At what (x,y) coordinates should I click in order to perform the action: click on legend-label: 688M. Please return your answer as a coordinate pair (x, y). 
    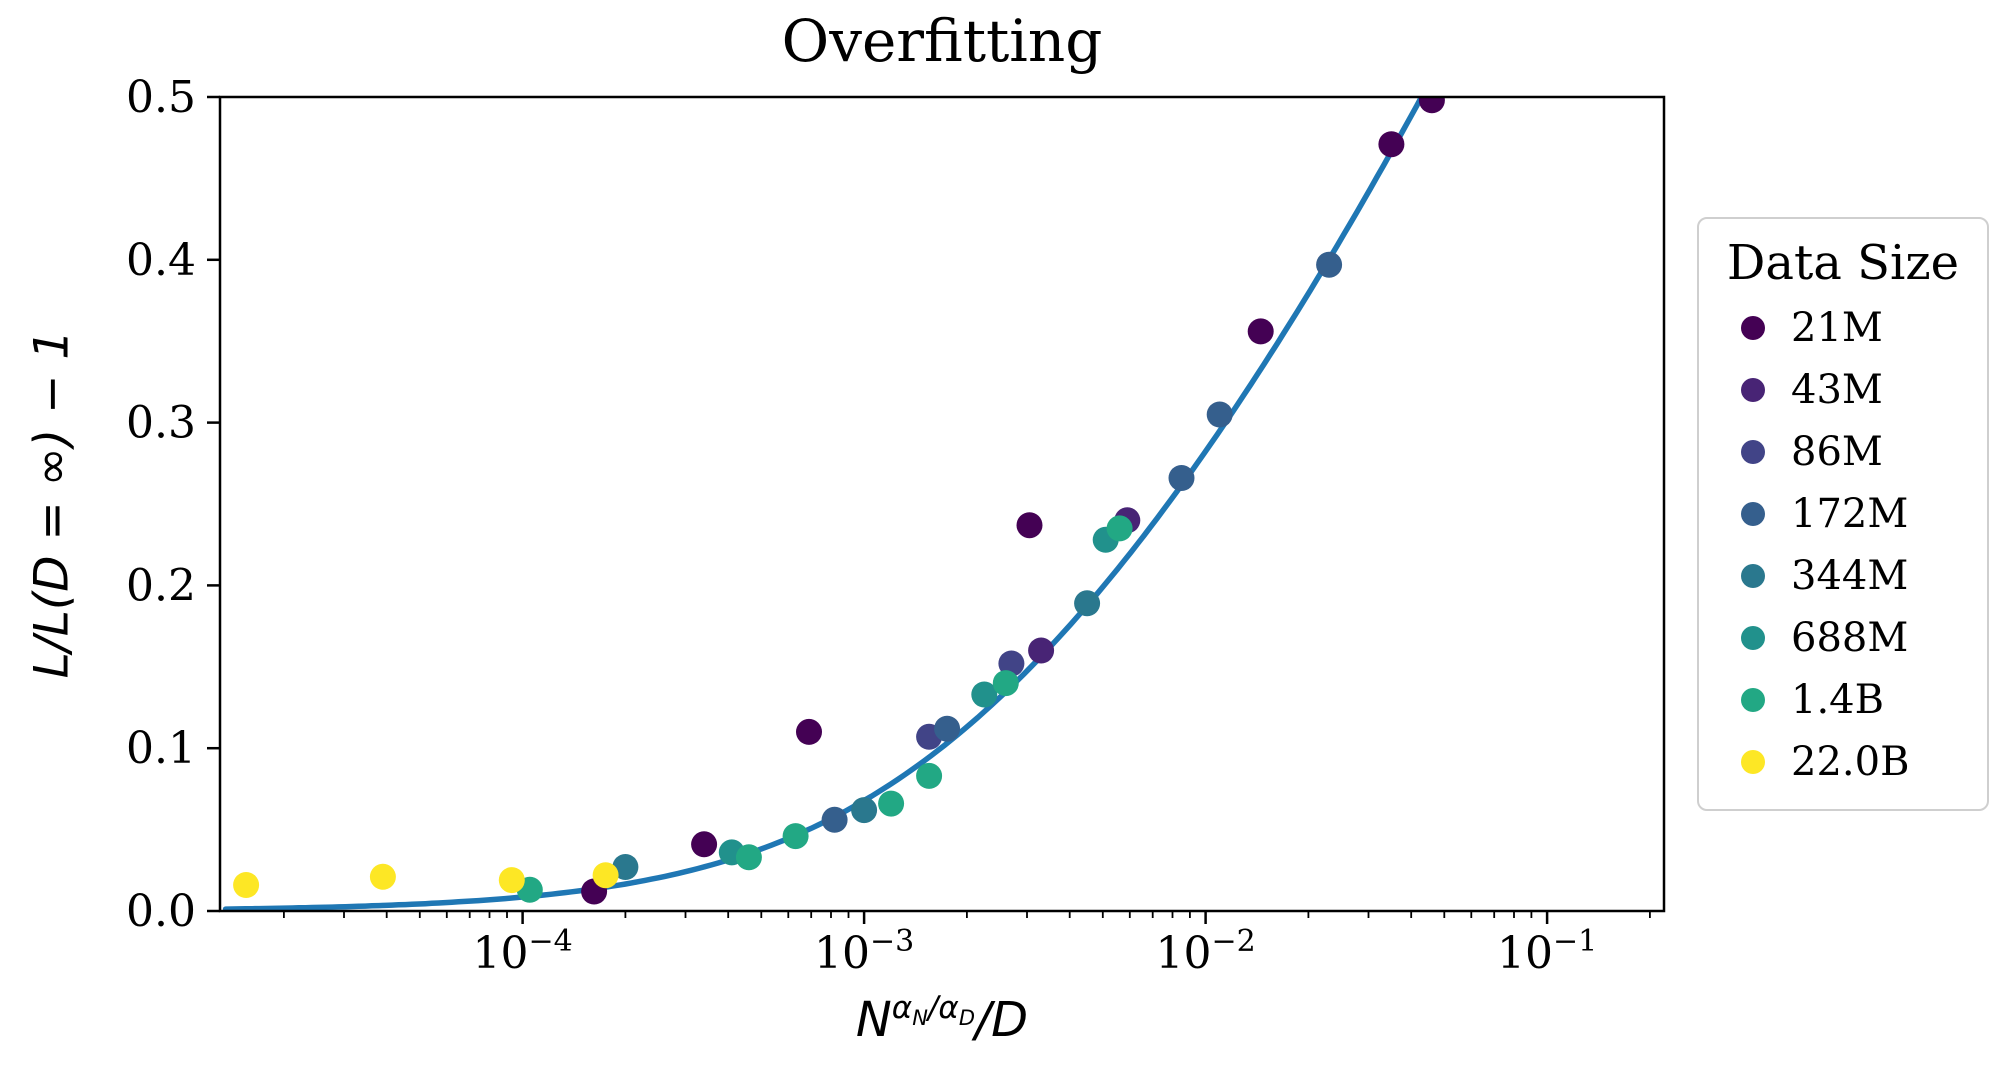
    Looking at the image, I should click on (1850, 638).